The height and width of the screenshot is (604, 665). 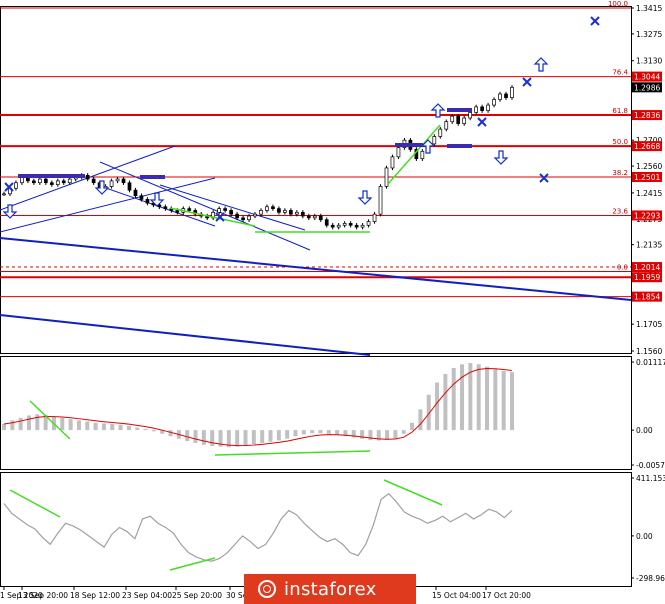 I want to click on green-trend-line, so click(x=414, y=154).